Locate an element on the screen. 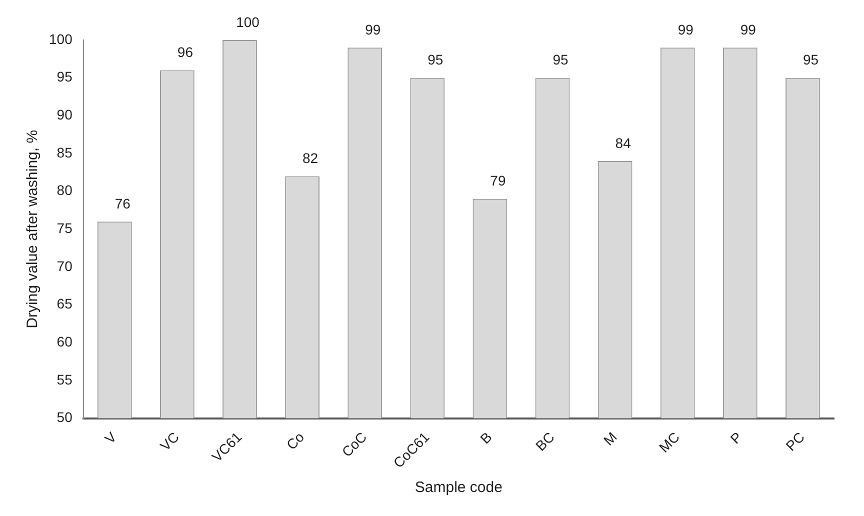  data-label: 96 is located at coordinates (185, 52).